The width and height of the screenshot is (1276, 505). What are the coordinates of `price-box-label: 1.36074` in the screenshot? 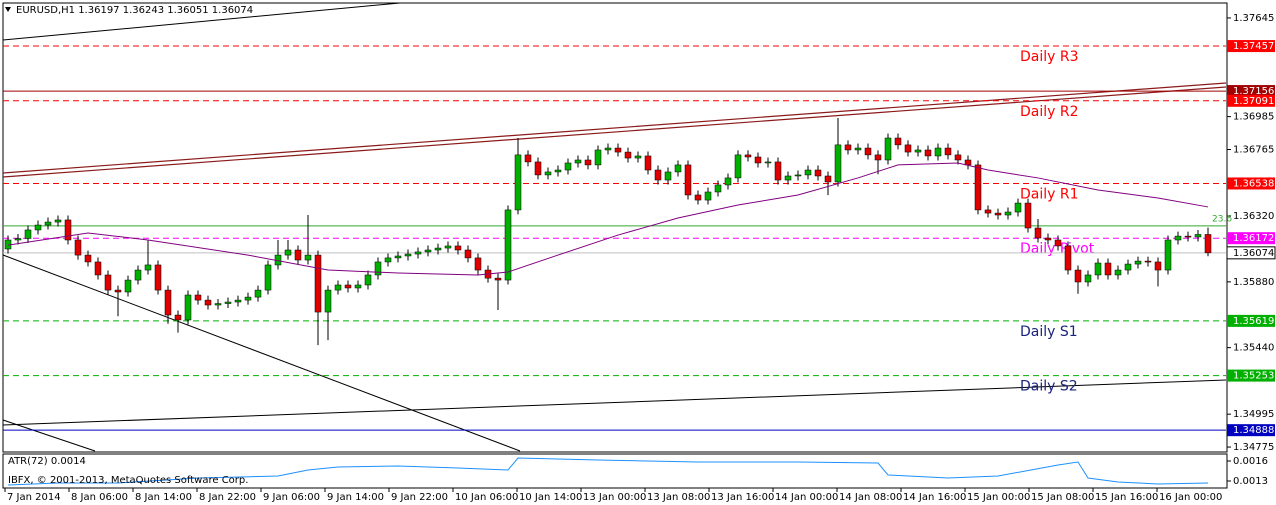 It's located at (1253, 253).